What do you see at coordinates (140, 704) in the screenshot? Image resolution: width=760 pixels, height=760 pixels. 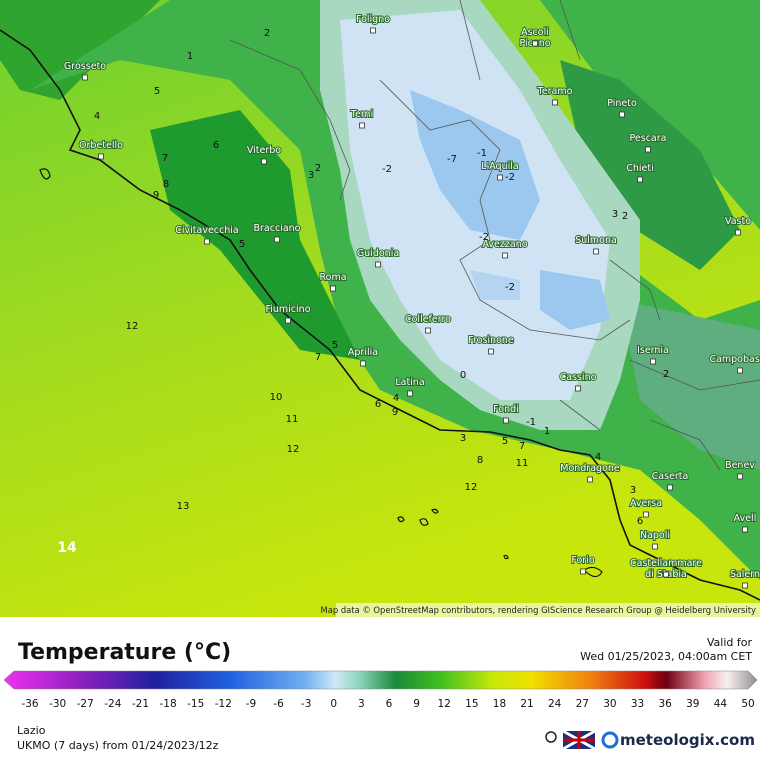 I see `colorbar-tick-label: -21` at bounding box center [140, 704].